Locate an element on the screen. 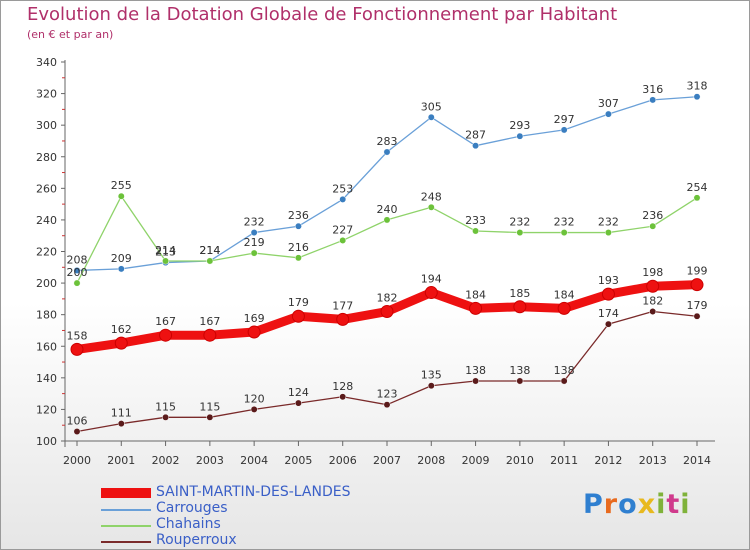  data-label-saint-martin-des-landes: 158 is located at coordinates (77, 335).